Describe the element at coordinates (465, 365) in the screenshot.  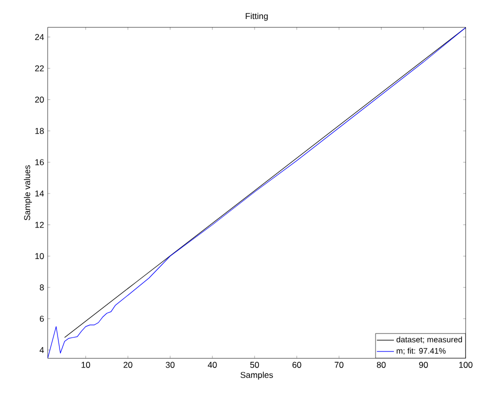
I see `x-tick-label: 100` at that location.